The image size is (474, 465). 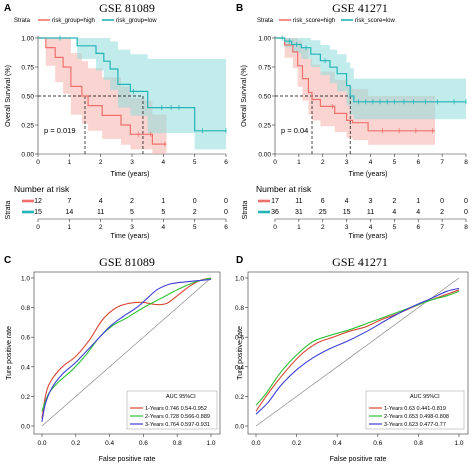 I want to click on diagonal-reference, so click(x=126, y=352).